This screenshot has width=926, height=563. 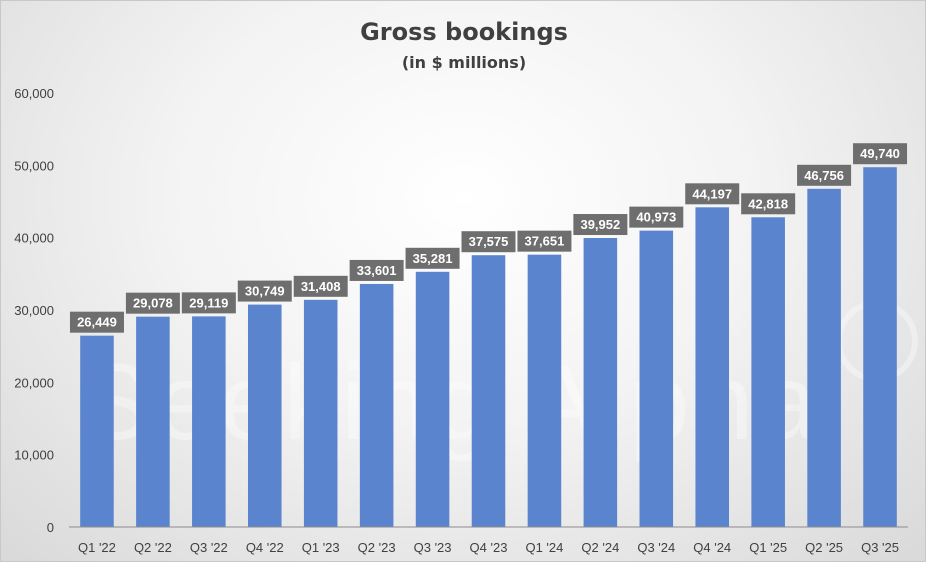 I want to click on y-tick-label: 20,000, so click(x=34, y=382).